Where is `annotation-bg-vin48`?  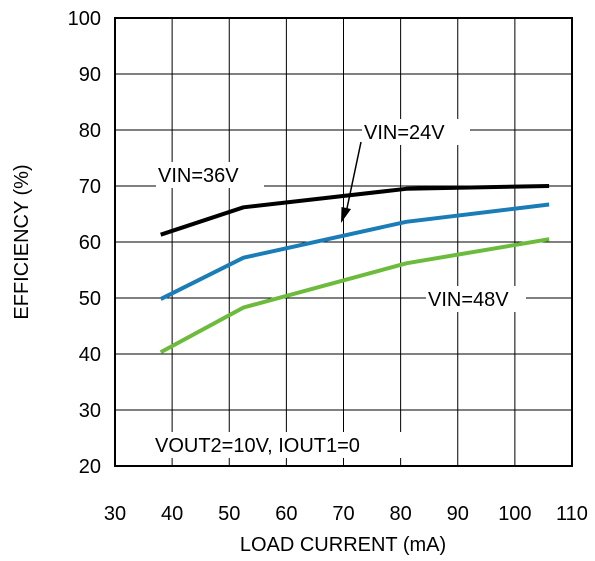 annotation-bg-vin48 is located at coordinates (476, 299).